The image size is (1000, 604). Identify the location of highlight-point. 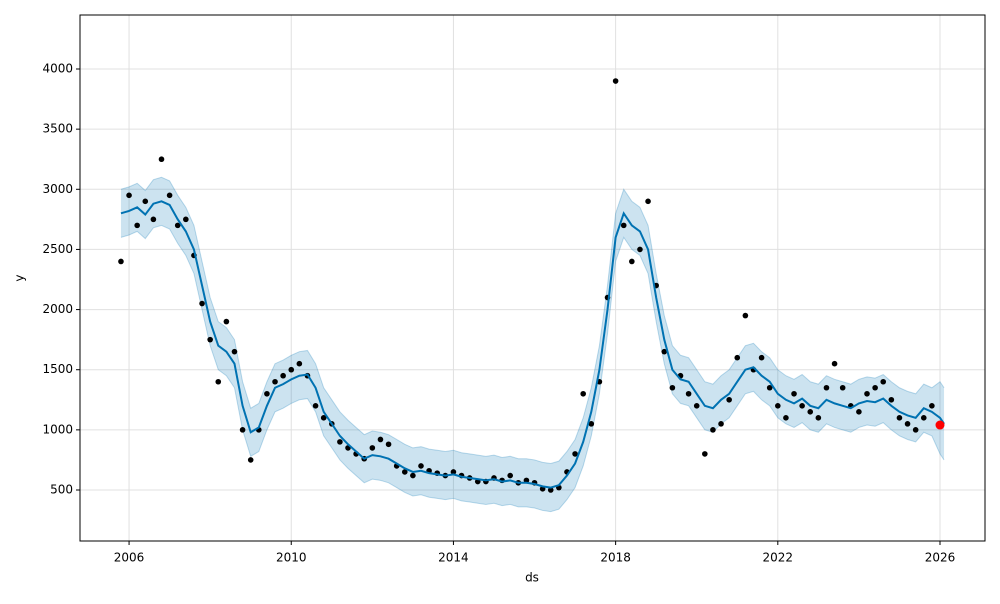
(940, 425).